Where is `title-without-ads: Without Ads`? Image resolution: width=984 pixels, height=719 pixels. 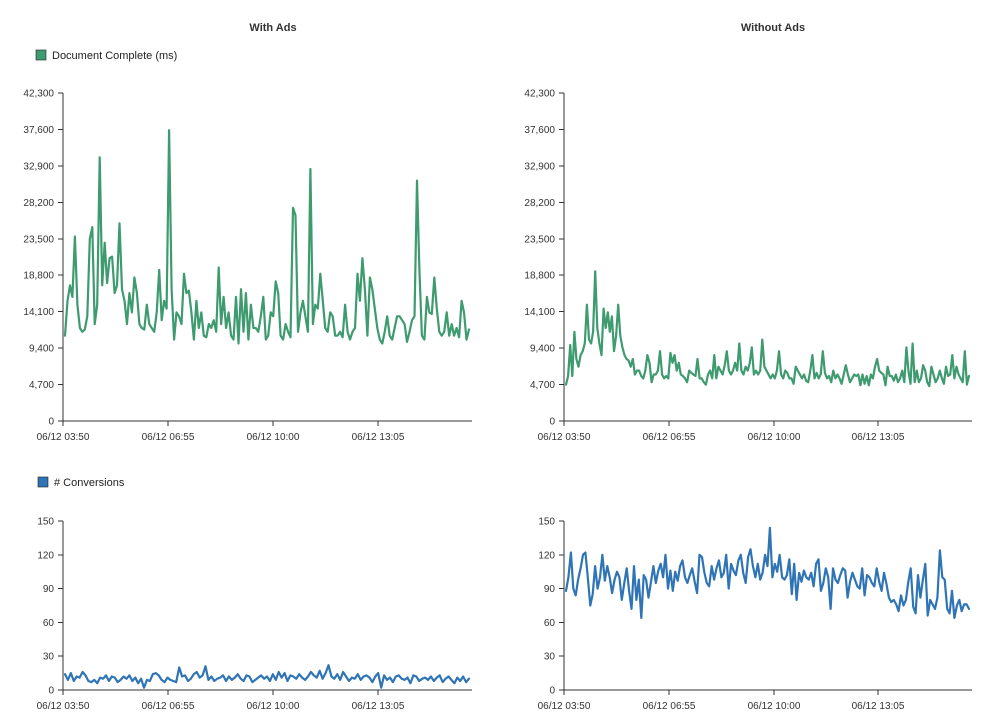 title-without-ads: Without Ads is located at coordinates (773, 28).